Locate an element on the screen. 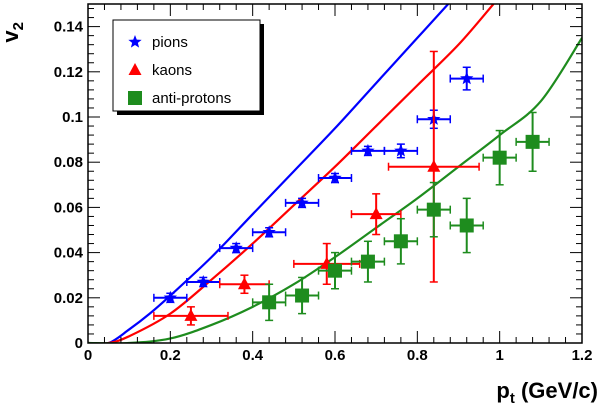 Image resolution: width=600 pixels, height=411 pixels. legend-pions-marker is located at coordinates (135, 41).